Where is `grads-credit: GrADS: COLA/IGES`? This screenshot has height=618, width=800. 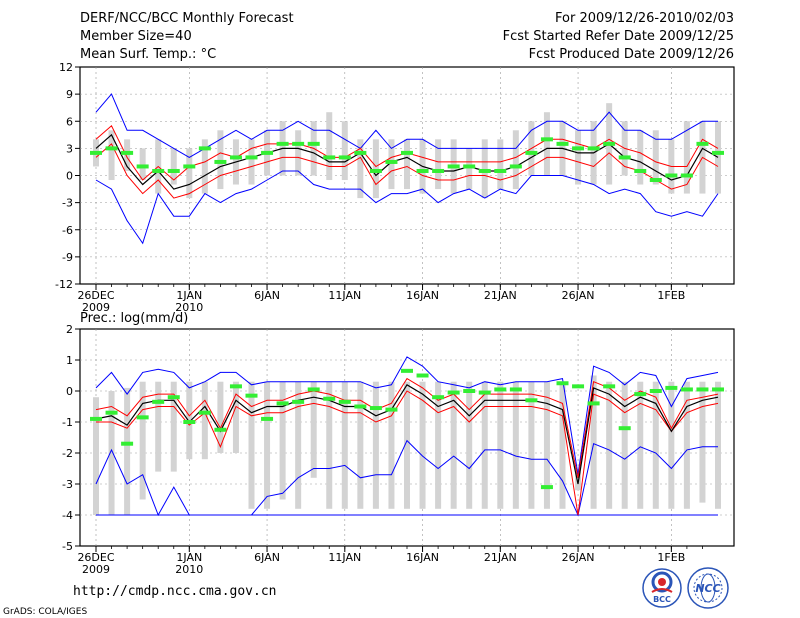
grads-credit: GrADS: COLA/IGES is located at coordinates (45, 612).